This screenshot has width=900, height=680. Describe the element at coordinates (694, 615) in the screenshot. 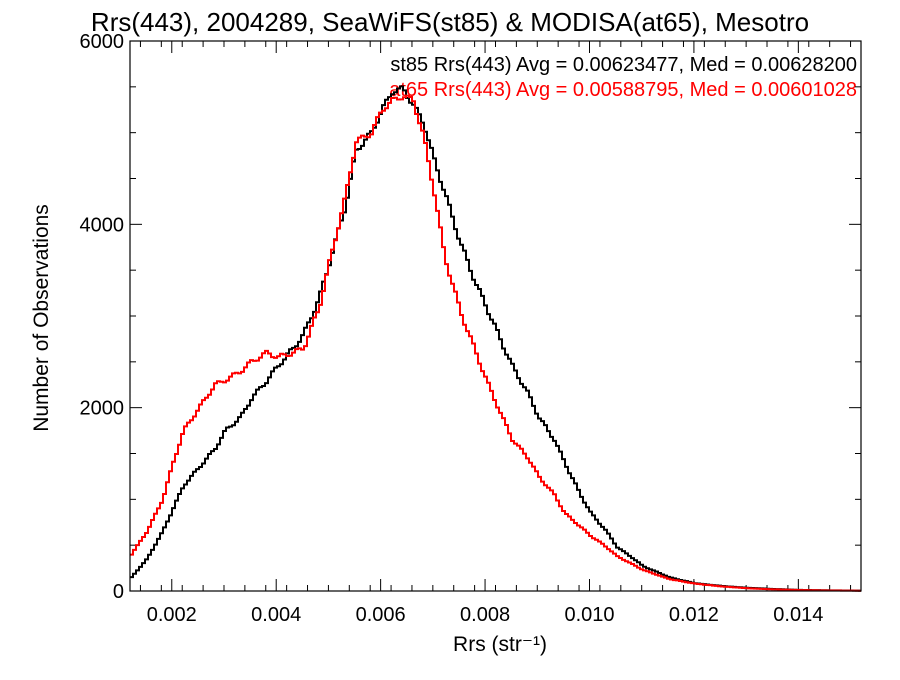

I see `x-tick-label: 0.012` at that location.